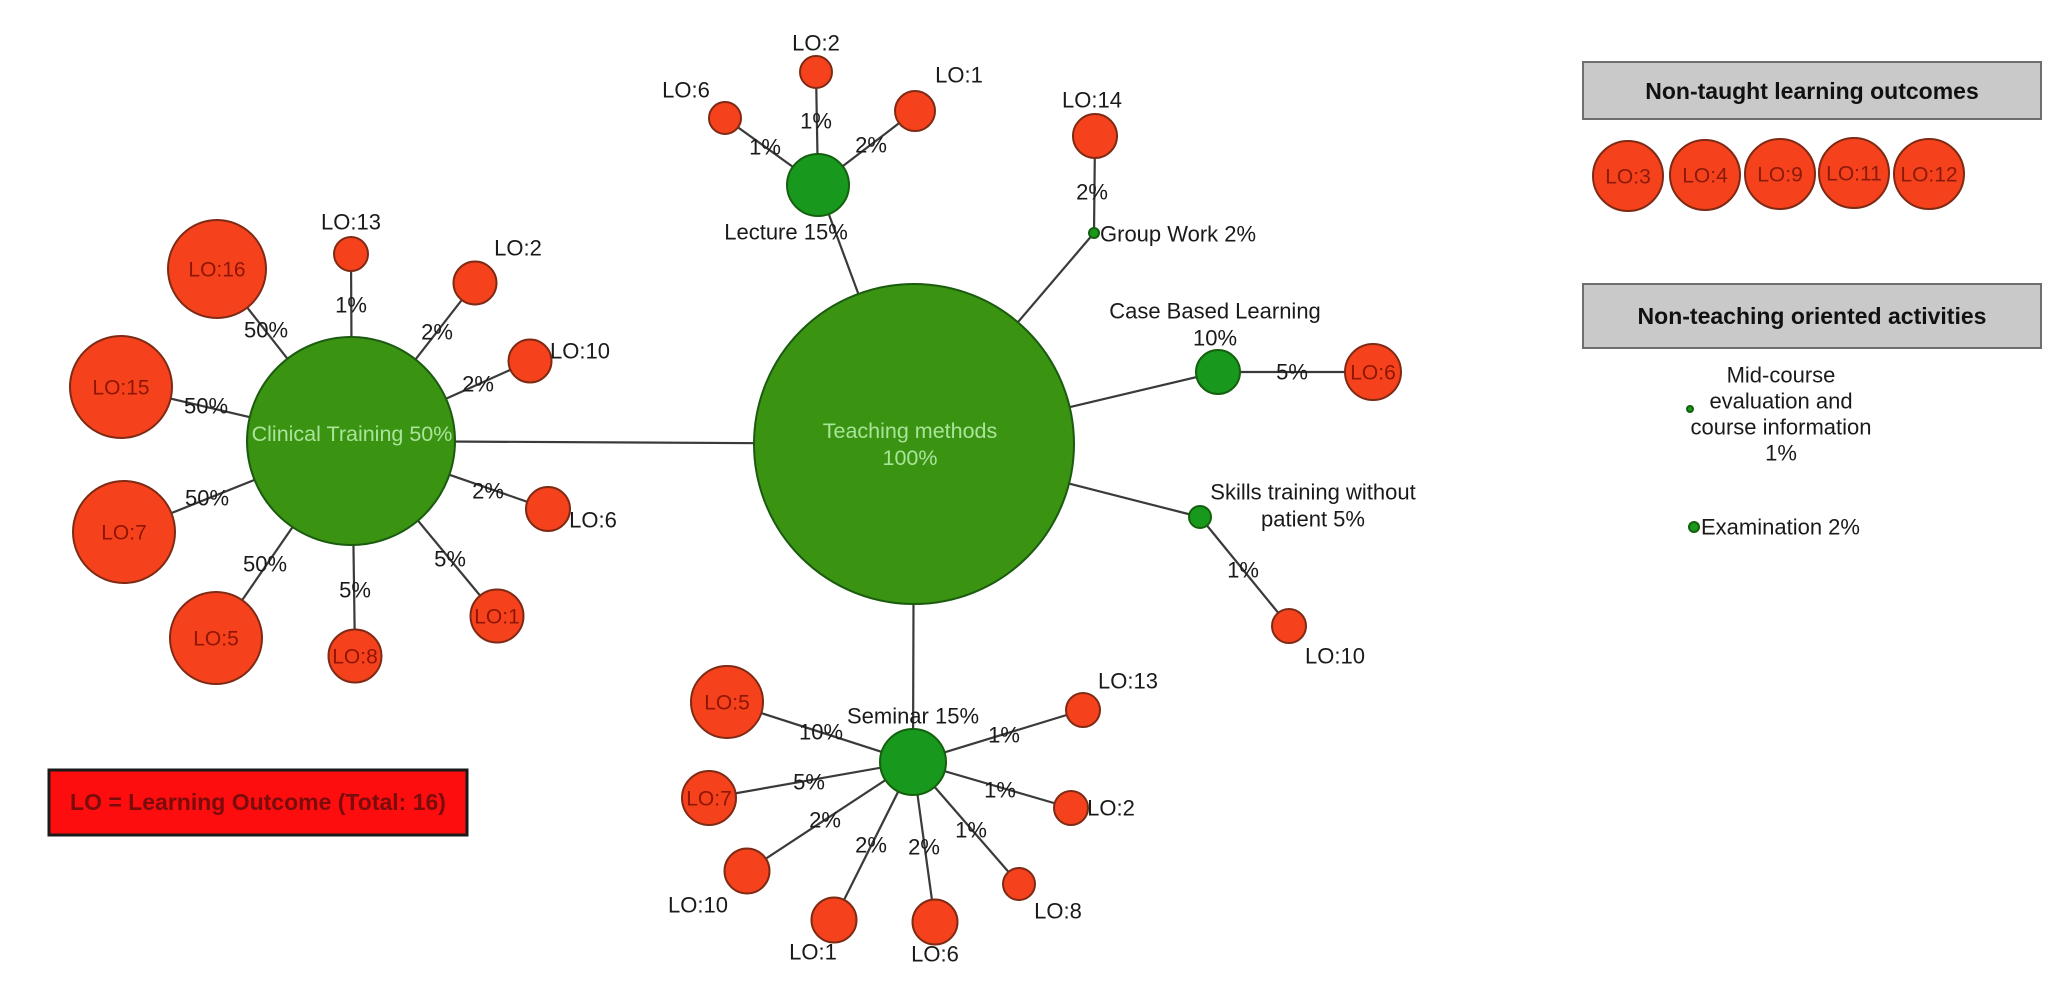 The image size is (2059, 1001). What do you see at coordinates (910, 431) in the screenshot?
I see `svg-text: Teaching methods` at bounding box center [910, 431].